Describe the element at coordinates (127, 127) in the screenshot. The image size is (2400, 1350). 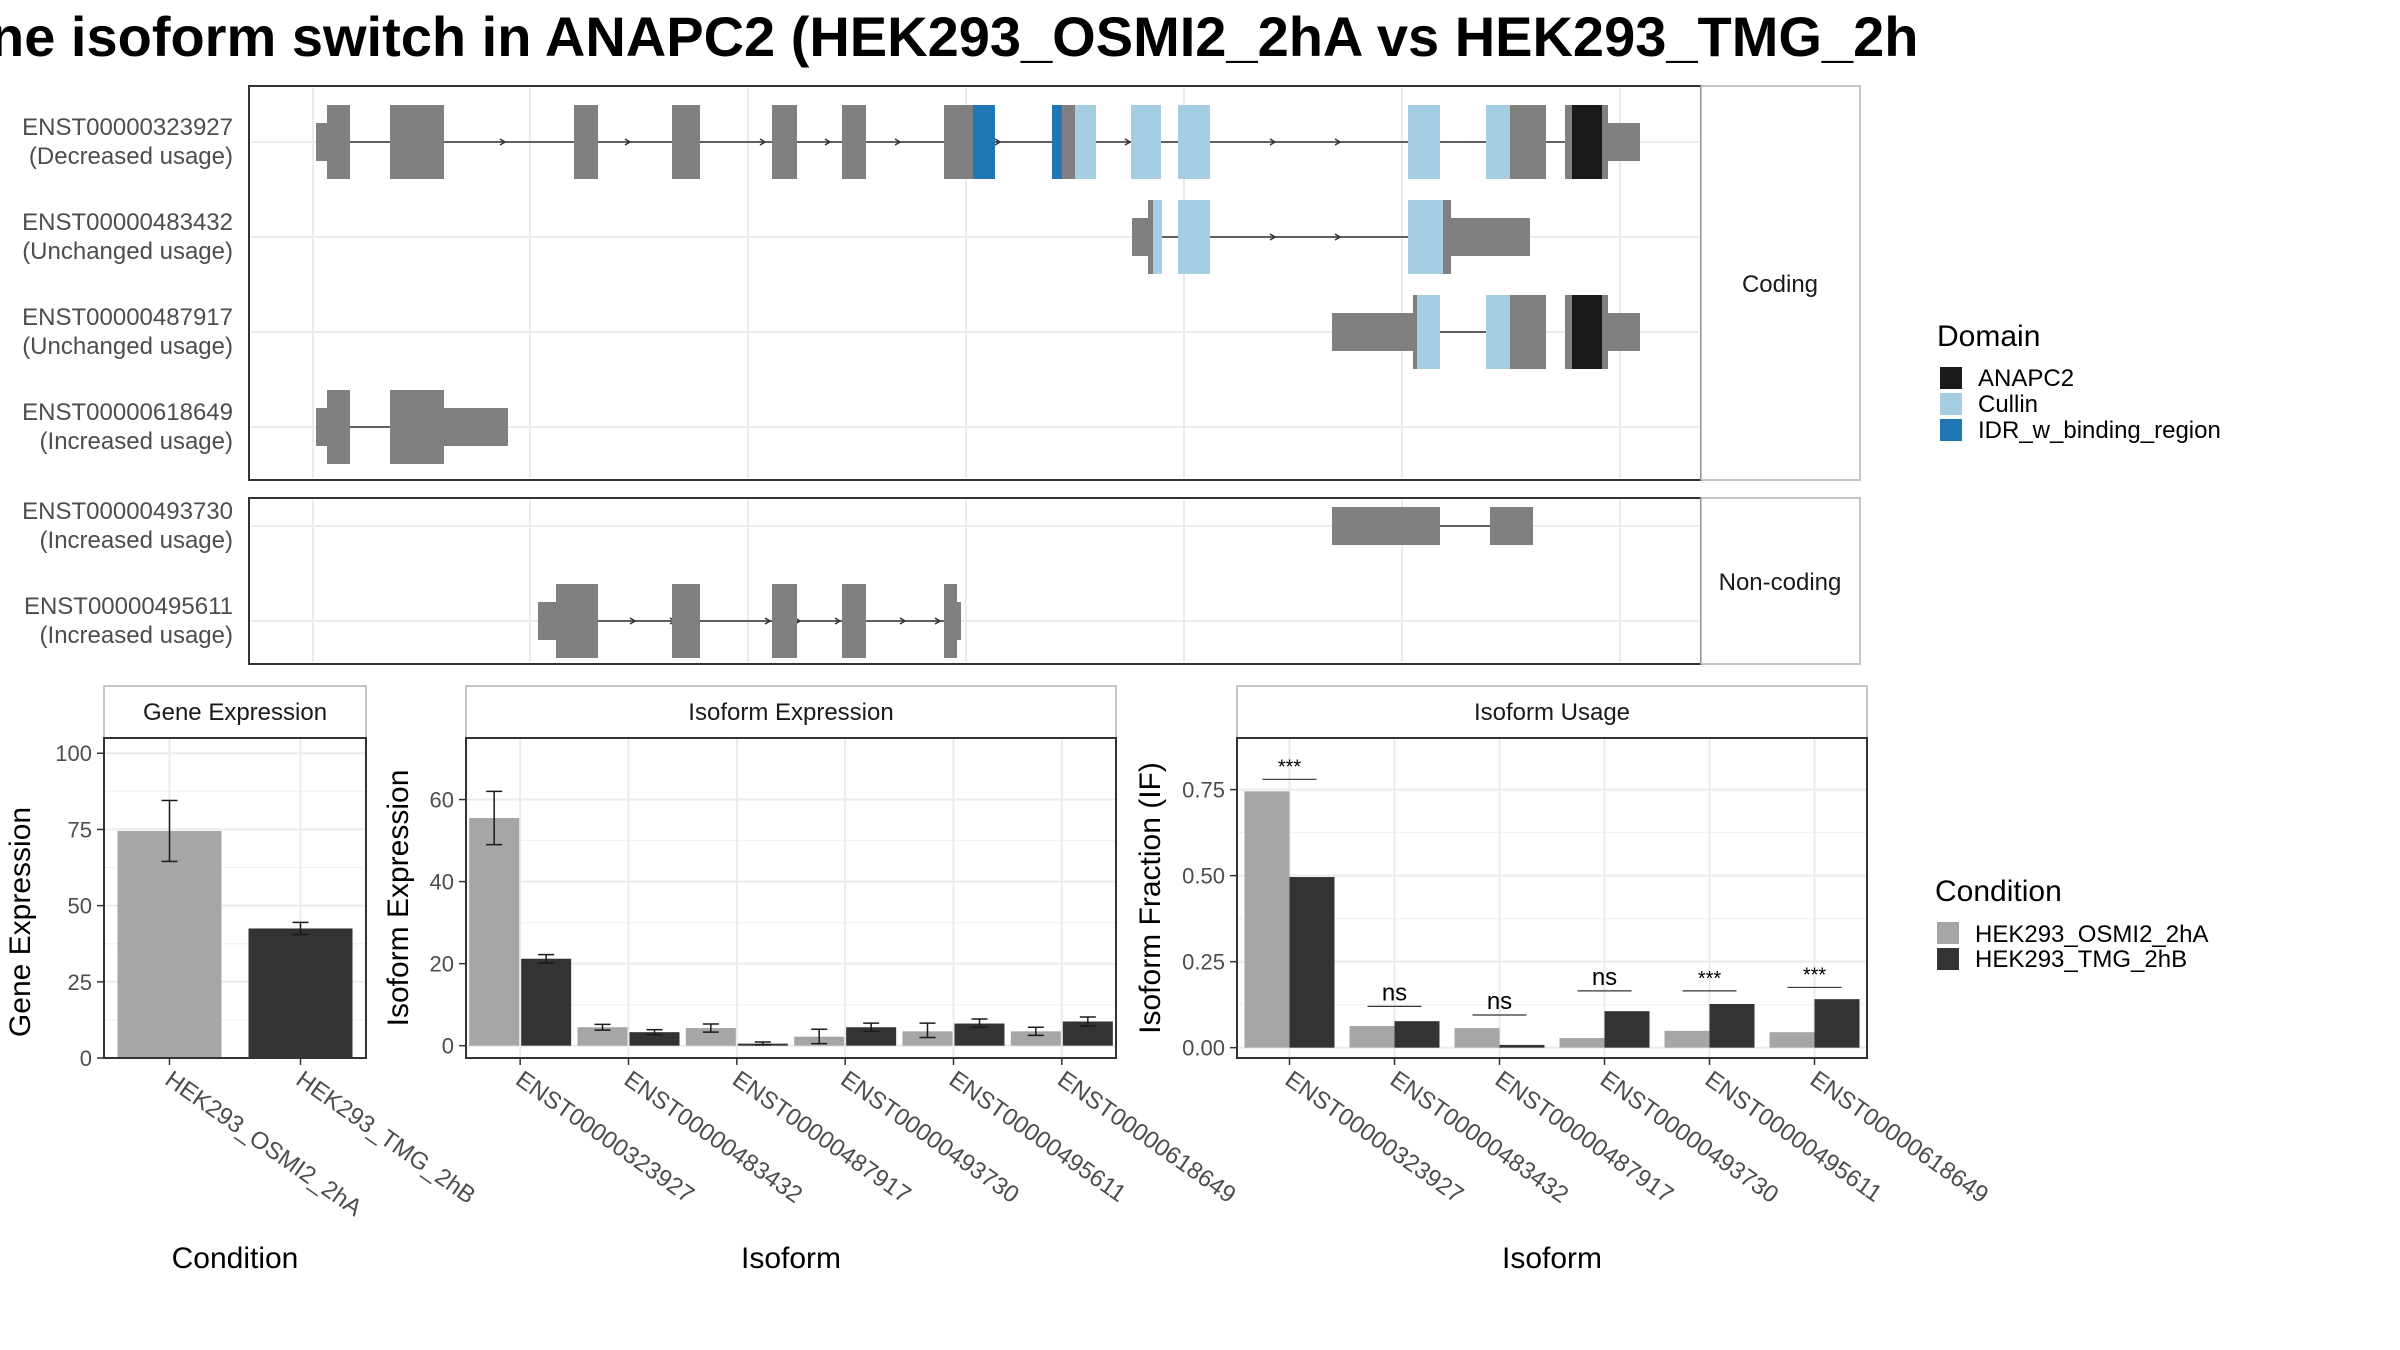
I see `transcript-label-id: ENST00000323927` at that location.